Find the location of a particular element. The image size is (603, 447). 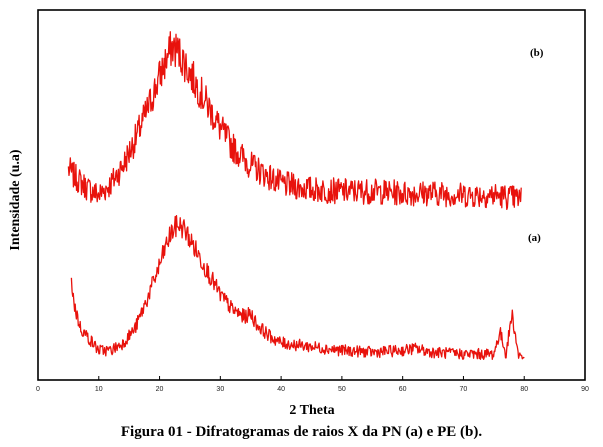

x-axis-title: 2 Theta is located at coordinates (311, 410).